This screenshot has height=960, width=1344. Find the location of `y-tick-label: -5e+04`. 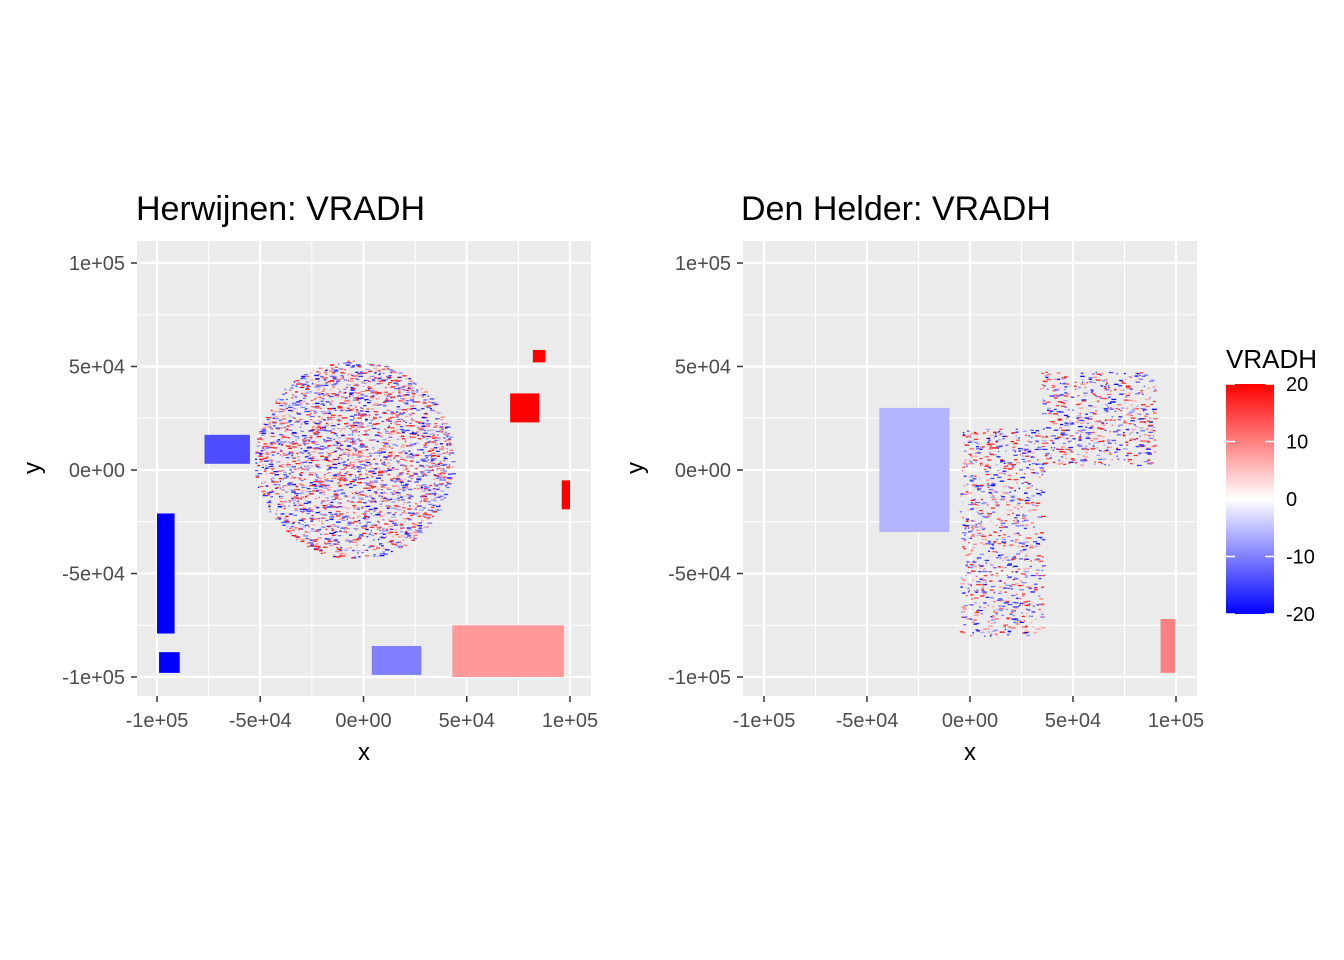

y-tick-label: -5e+04 is located at coordinates (699, 575).